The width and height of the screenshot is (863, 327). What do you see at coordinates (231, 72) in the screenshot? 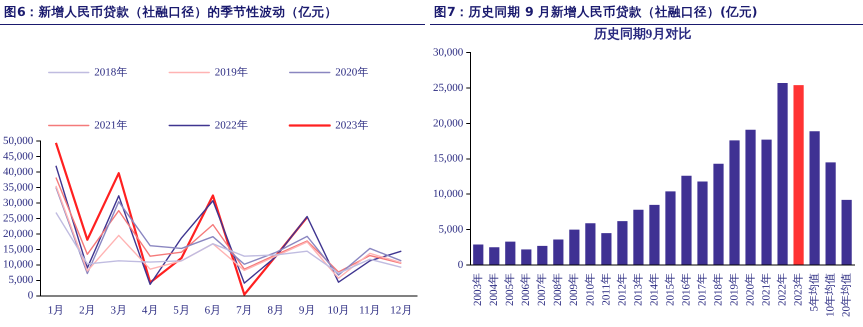
I see `legend-label: 2019年` at bounding box center [231, 72].